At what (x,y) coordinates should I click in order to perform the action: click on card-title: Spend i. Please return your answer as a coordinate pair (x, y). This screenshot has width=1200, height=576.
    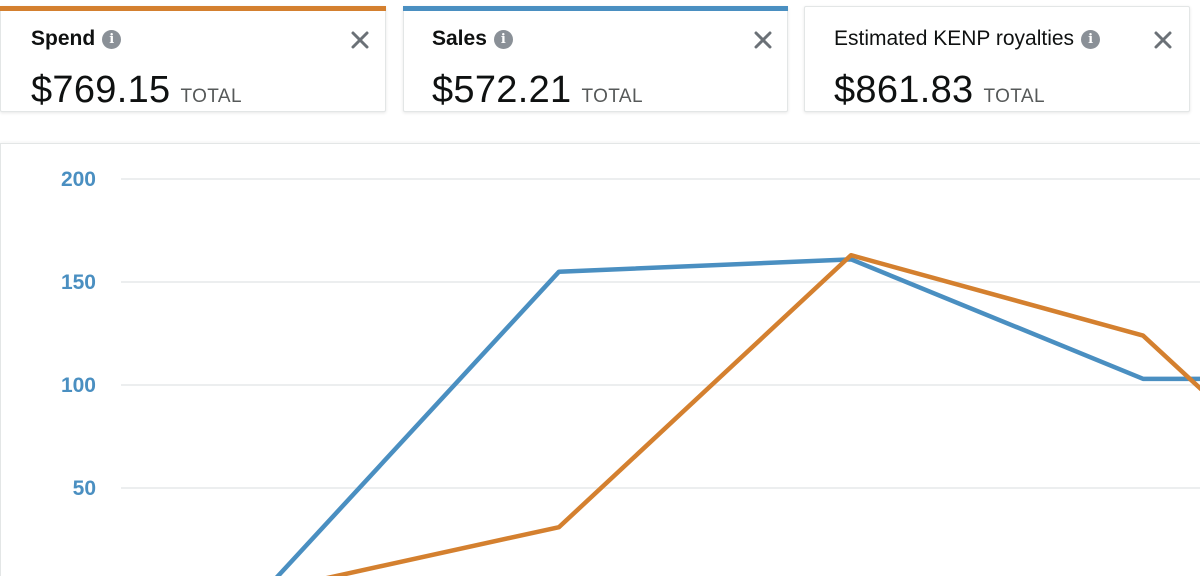
    Looking at the image, I should click on (76, 39).